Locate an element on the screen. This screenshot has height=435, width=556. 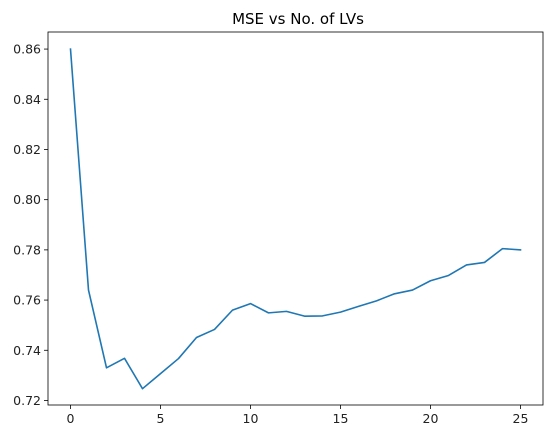
x-axis: 0 5 10 15 20 25 is located at coordinates (298, 415).